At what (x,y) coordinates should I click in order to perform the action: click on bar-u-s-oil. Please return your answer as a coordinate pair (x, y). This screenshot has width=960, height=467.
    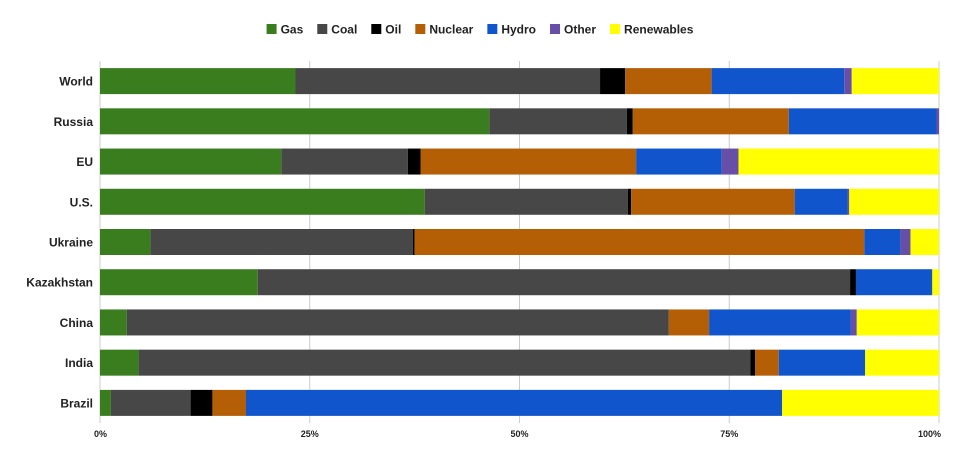
    Looking at the image, I should click on (629, 201).